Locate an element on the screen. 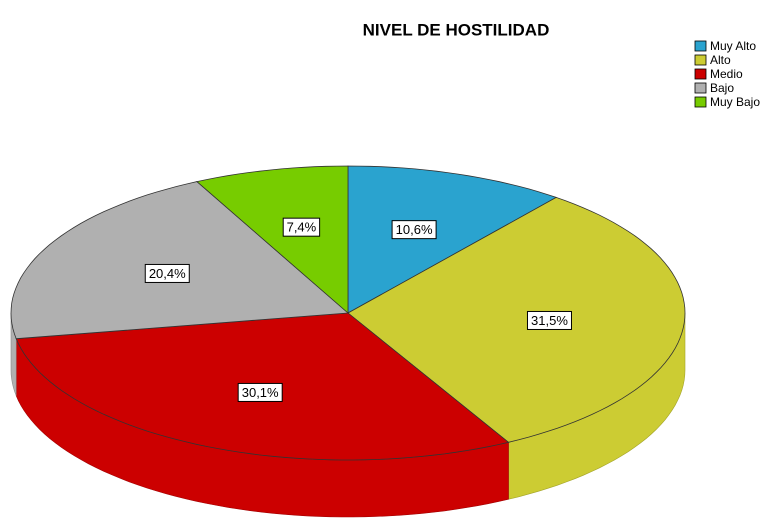 The image size is (779, 520). data-label: 7,4% is located at coordinates (302, 227).